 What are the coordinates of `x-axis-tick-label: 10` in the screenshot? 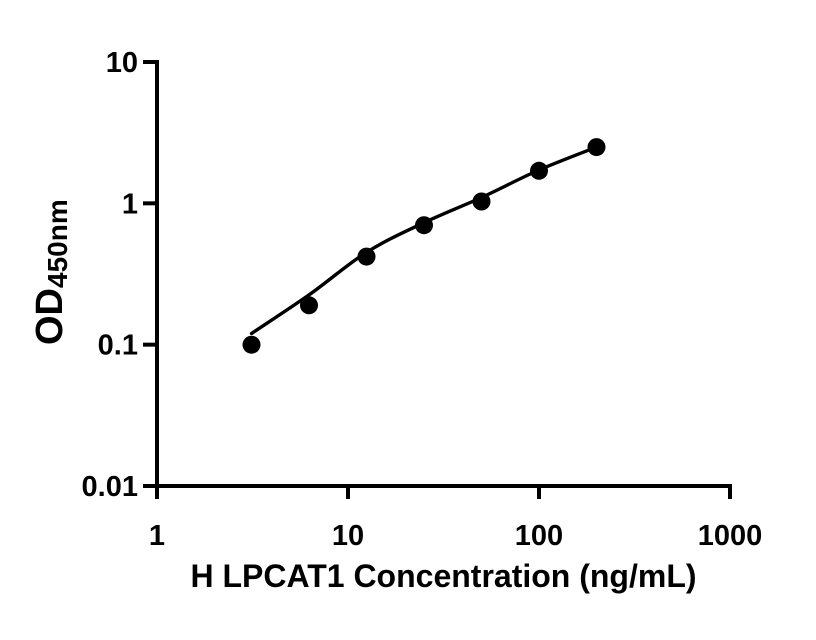 It's located at (348, 536).